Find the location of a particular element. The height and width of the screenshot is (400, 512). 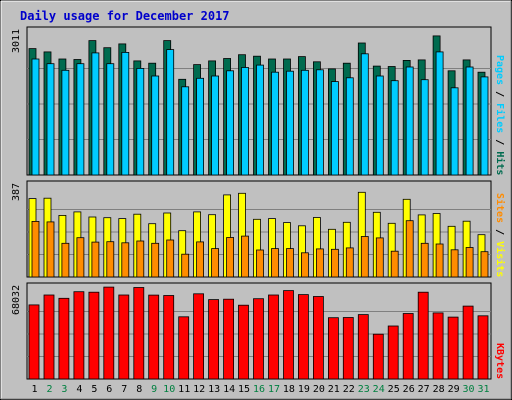

x-tick-label-18: 18 is located at coordinates (289, 389).